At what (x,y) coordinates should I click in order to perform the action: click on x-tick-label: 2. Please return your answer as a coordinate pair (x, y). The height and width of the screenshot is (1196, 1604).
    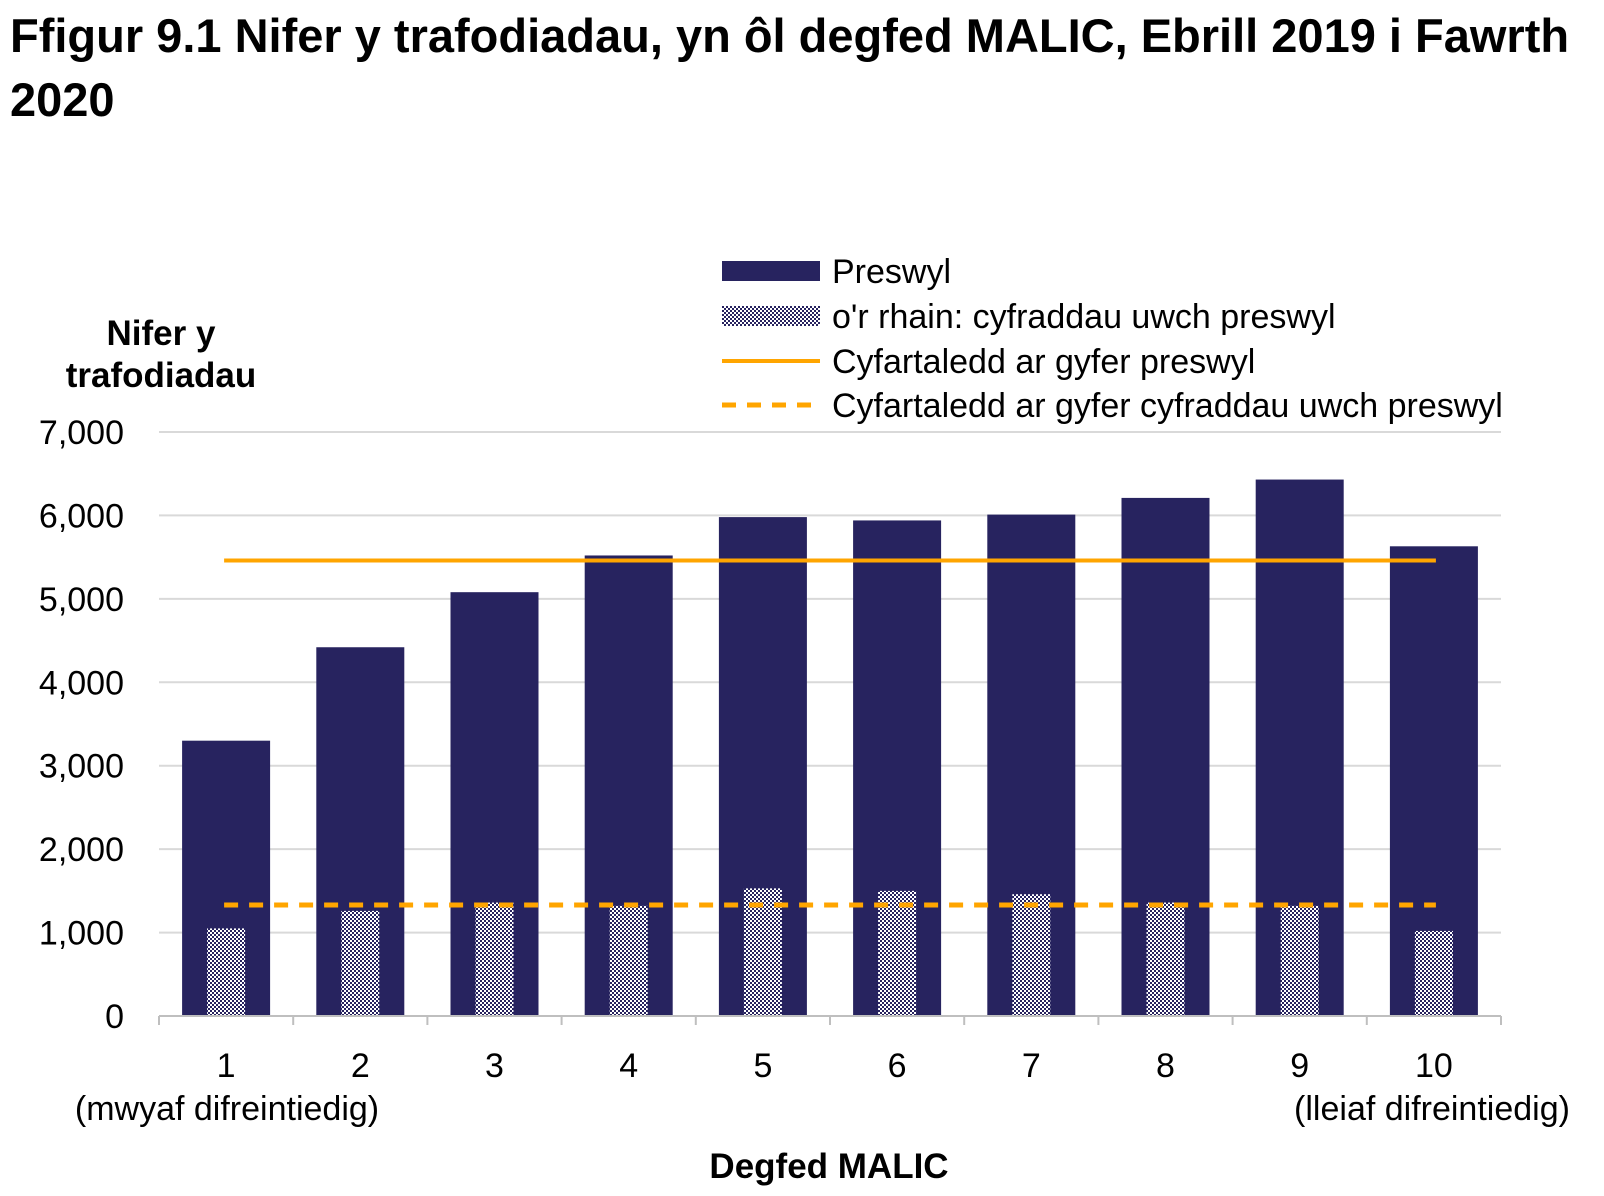
    Looking at the image, I should click on (360, 1066).